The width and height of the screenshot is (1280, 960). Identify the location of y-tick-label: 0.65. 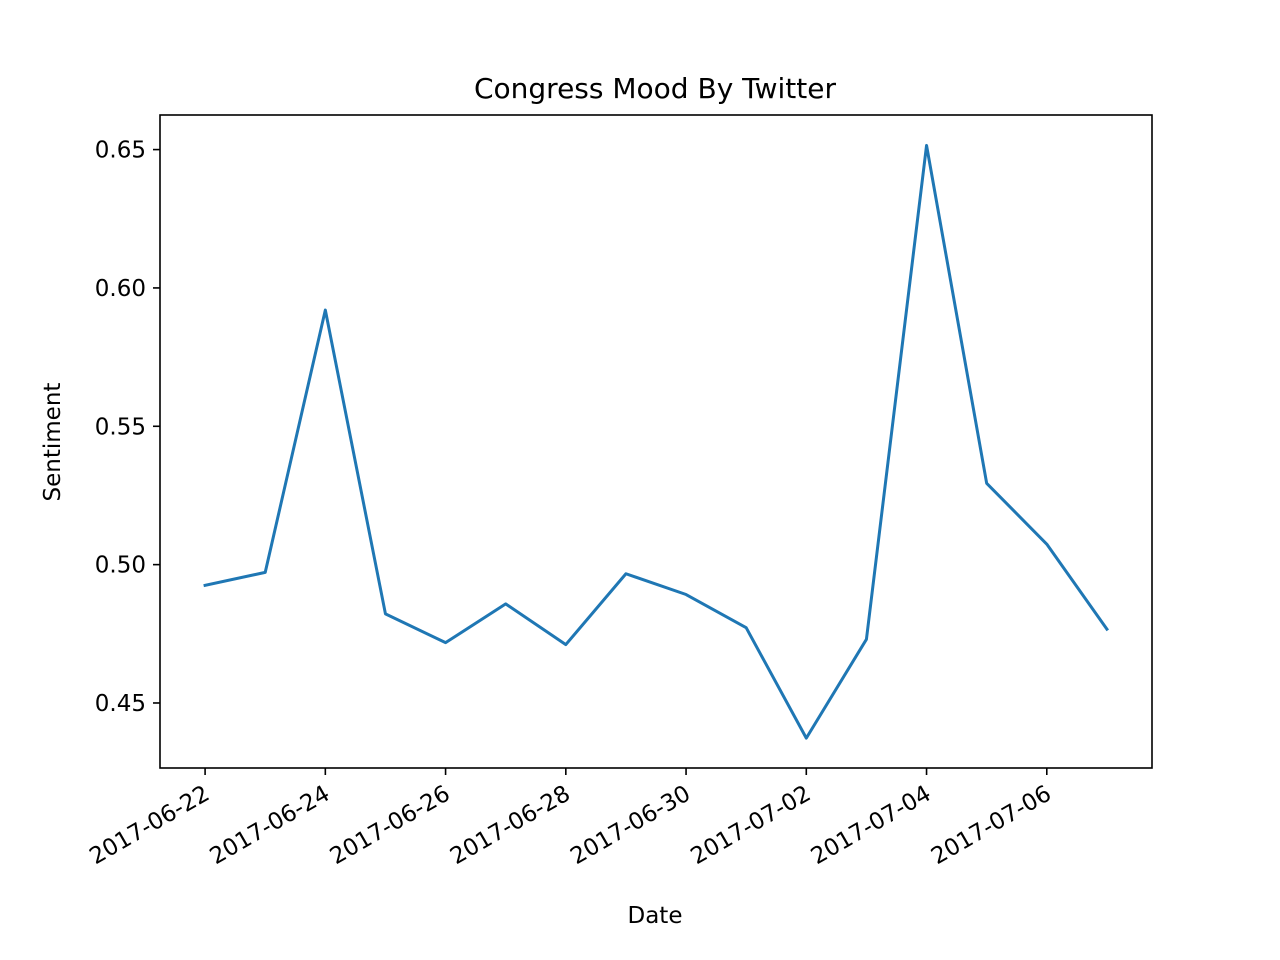
(120, 151).